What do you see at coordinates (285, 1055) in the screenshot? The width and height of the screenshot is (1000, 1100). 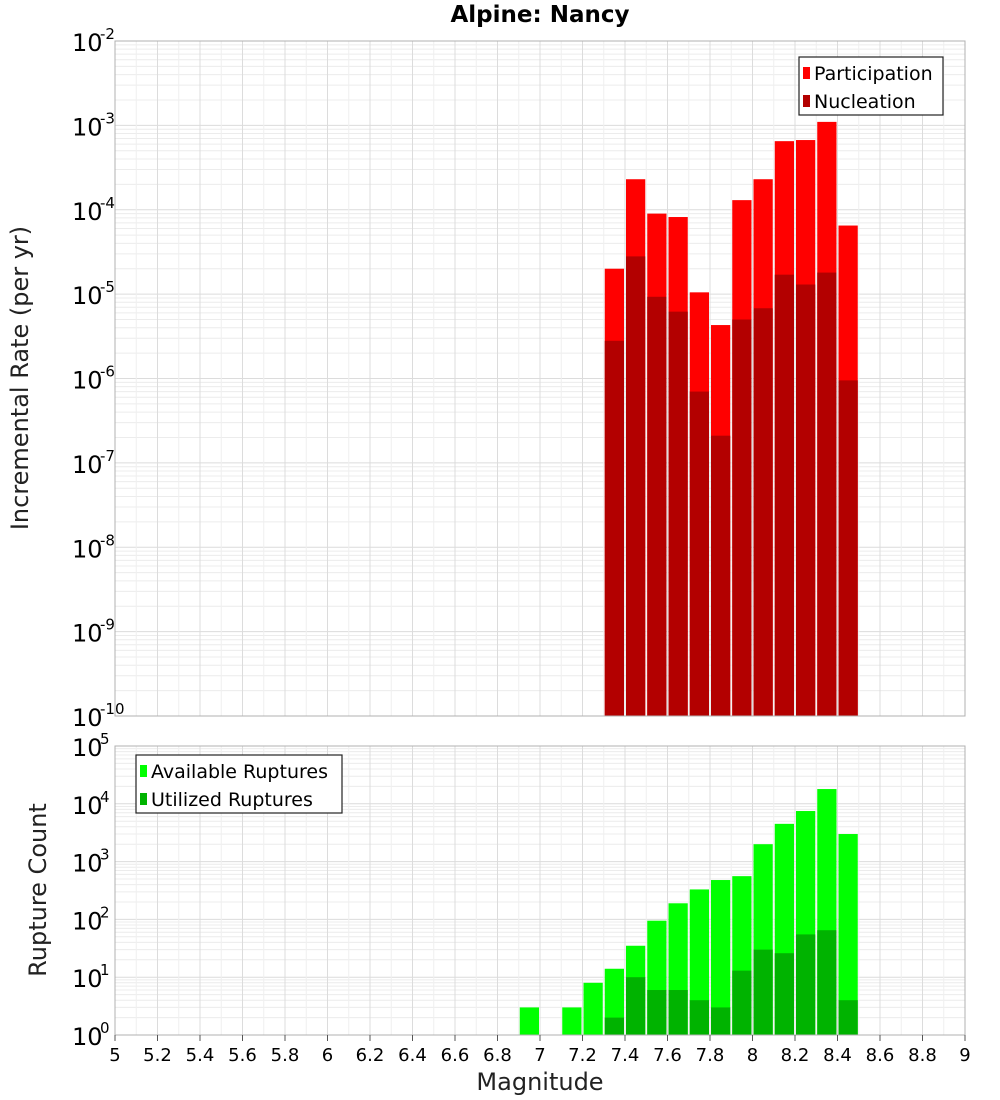 I see `x-tick-label: 5.8` at bounding box center [285, 1055].